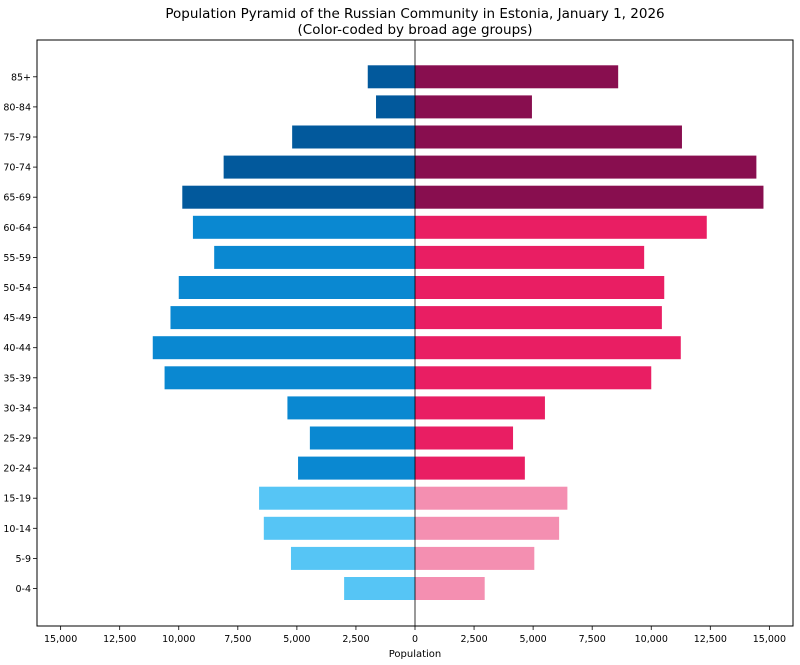  Describe the element at coordinates (415, 639) in the screenshot. I see `x-tick-label: 0` at that location.